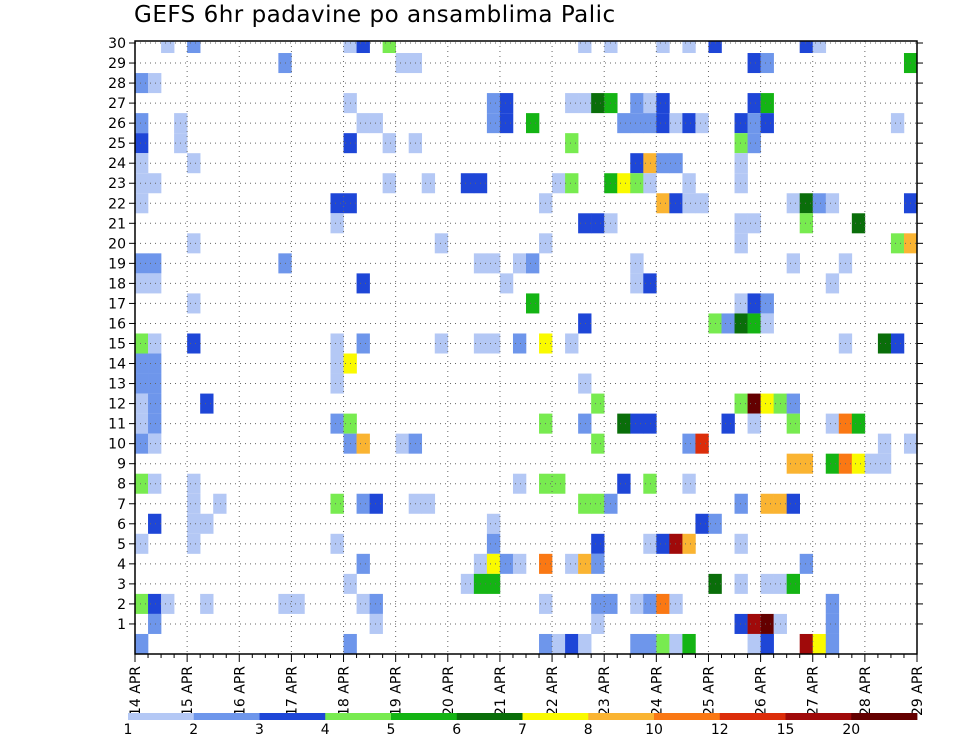 This screenshot has width=960, height=742. I want to click on y-tick-label: 28, so click(117, 84).